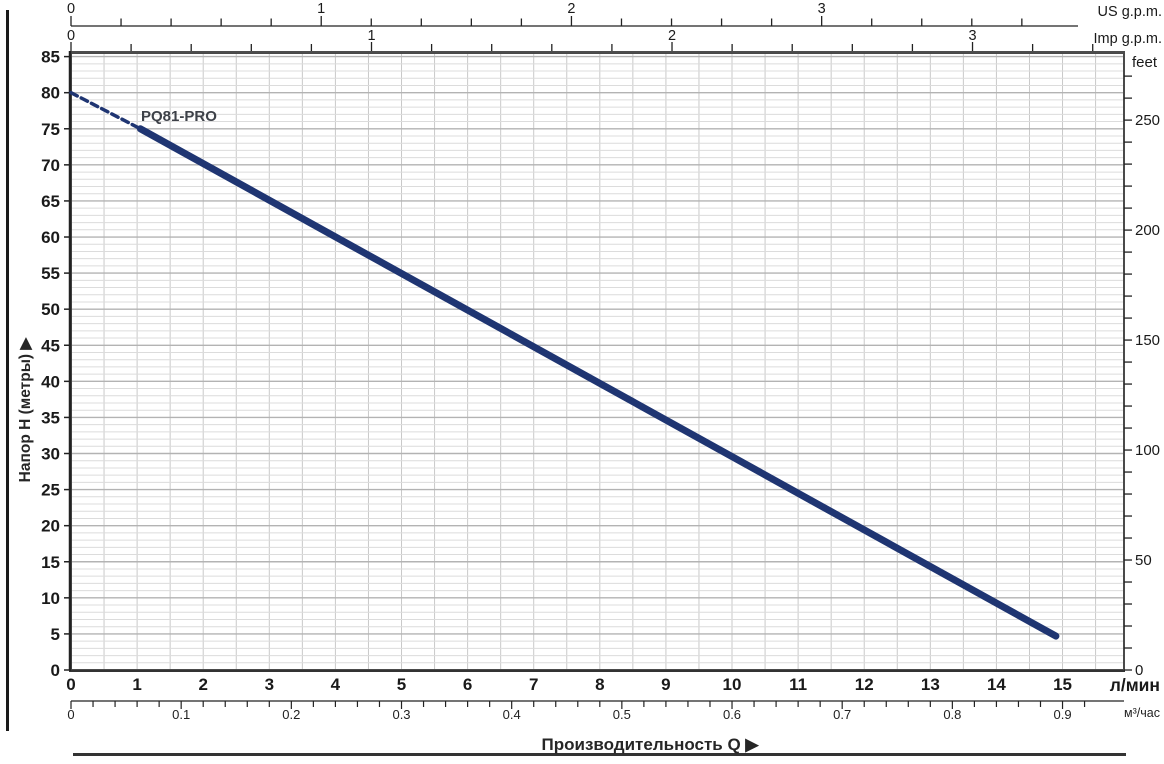 The height and width of the screenshot is (764, 1164). I want to click on lmin-tick-label: 2, so click(202, 684).